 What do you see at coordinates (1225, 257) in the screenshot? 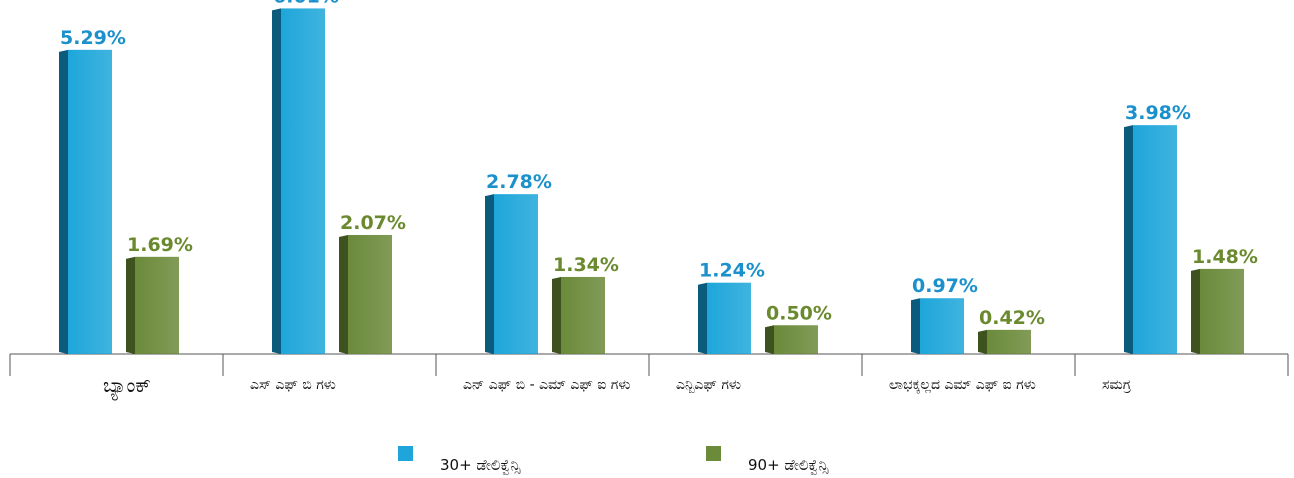
I see `value-label: 1.48%` at bounding box center [1225, 257].